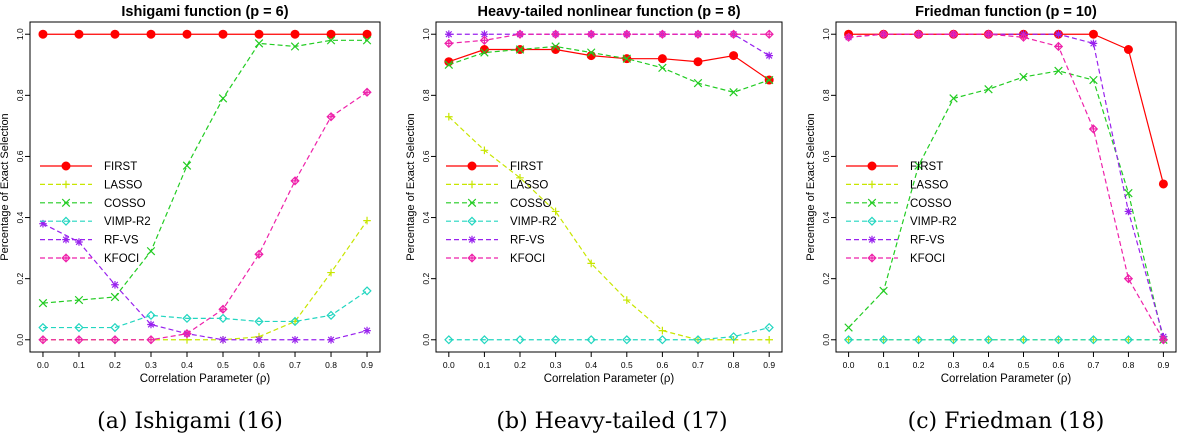 This screenshot has width=1182, height=440. Describe the element at coordinates (426, 95) in the screenshot. I see `y-tick-label: 0.8` at that location.